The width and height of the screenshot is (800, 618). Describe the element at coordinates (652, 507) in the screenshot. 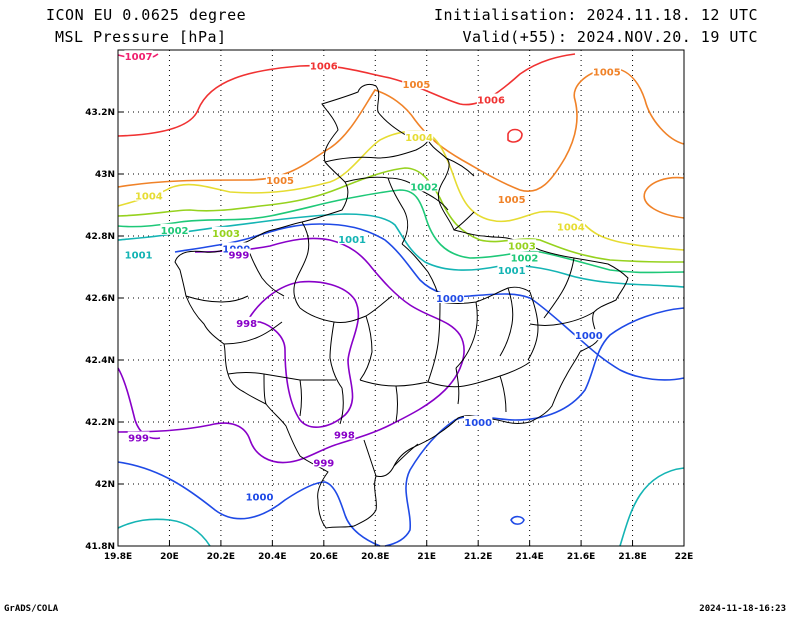

I see `isobar-1001-se` at that location.